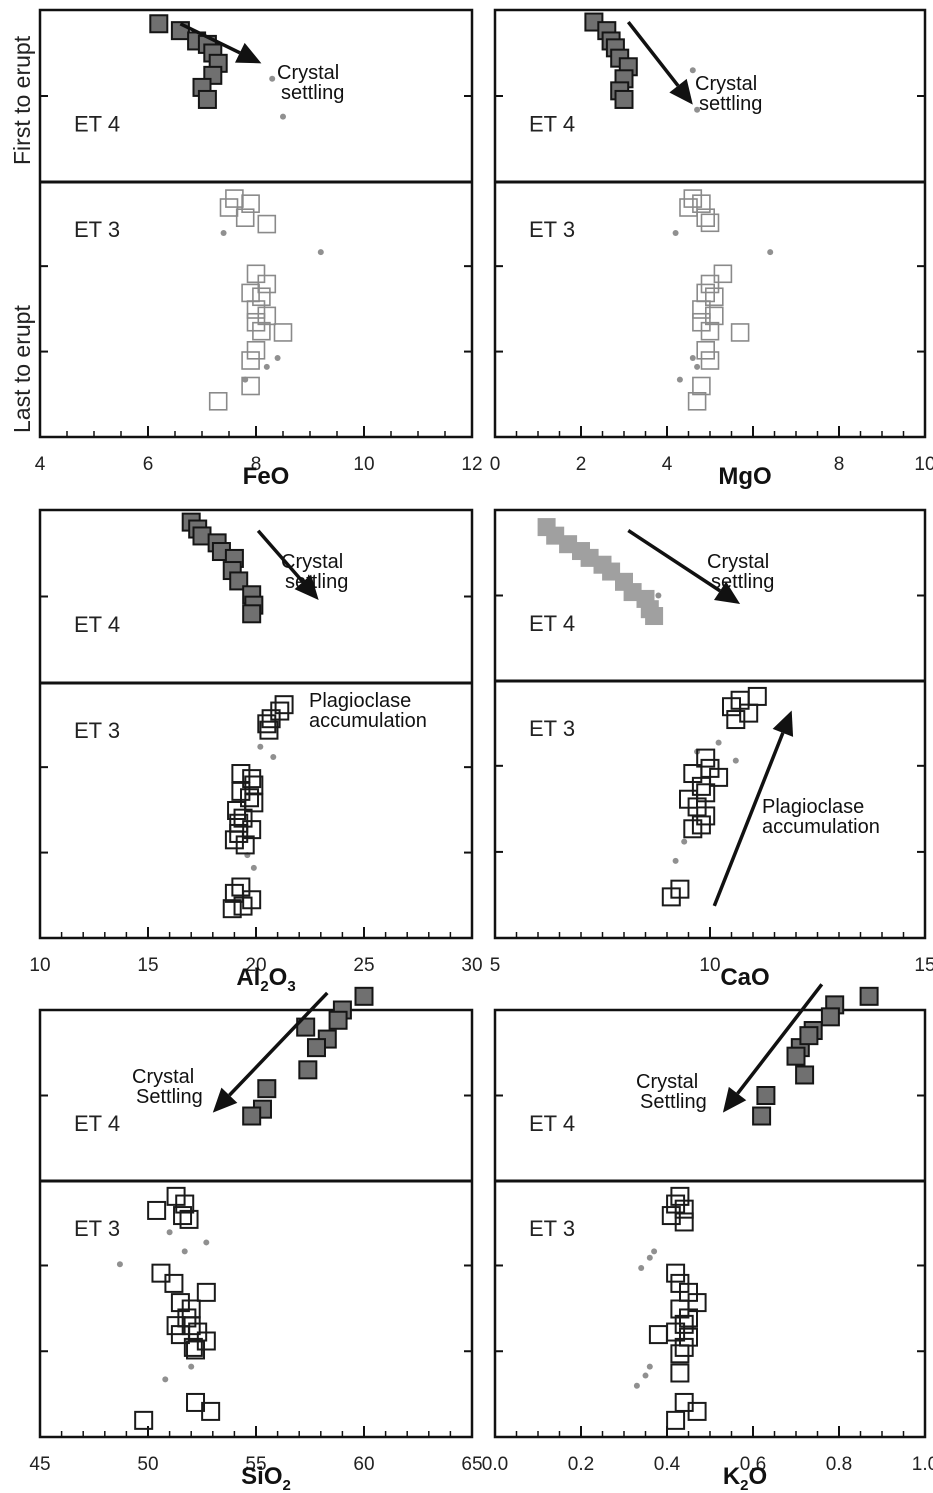  I want to click on x-axis-title: Al2O3, so click(265, 979).